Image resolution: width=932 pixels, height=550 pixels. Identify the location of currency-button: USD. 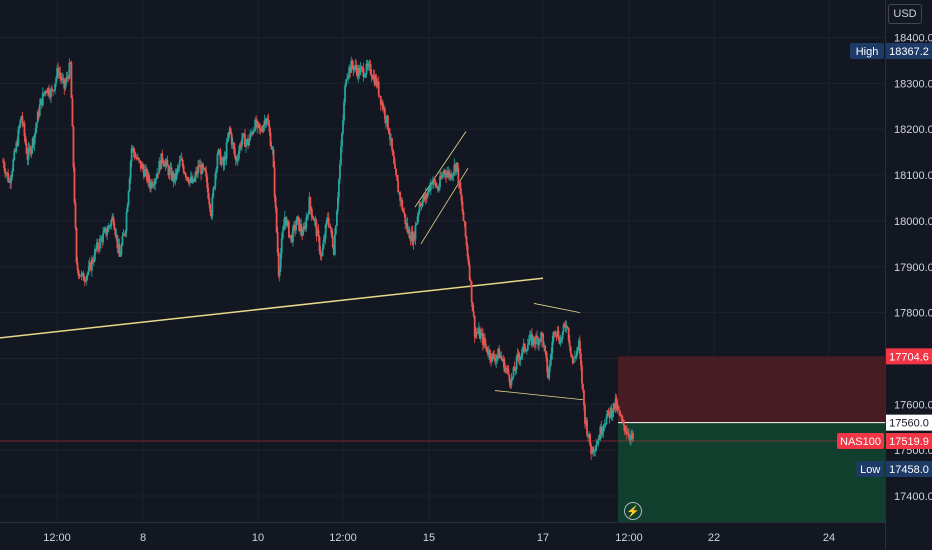
(905, 14).